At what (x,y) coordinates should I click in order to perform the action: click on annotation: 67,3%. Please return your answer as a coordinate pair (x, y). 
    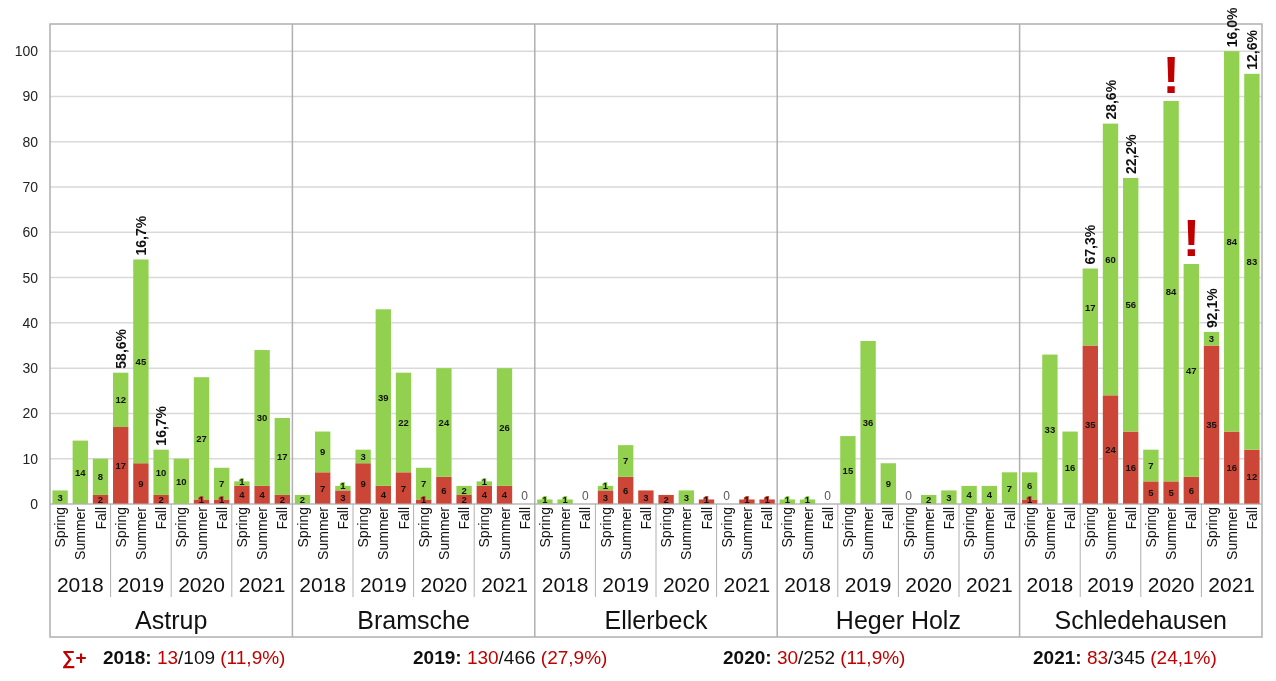
    Looking at the image, I should click on (1090, 244).